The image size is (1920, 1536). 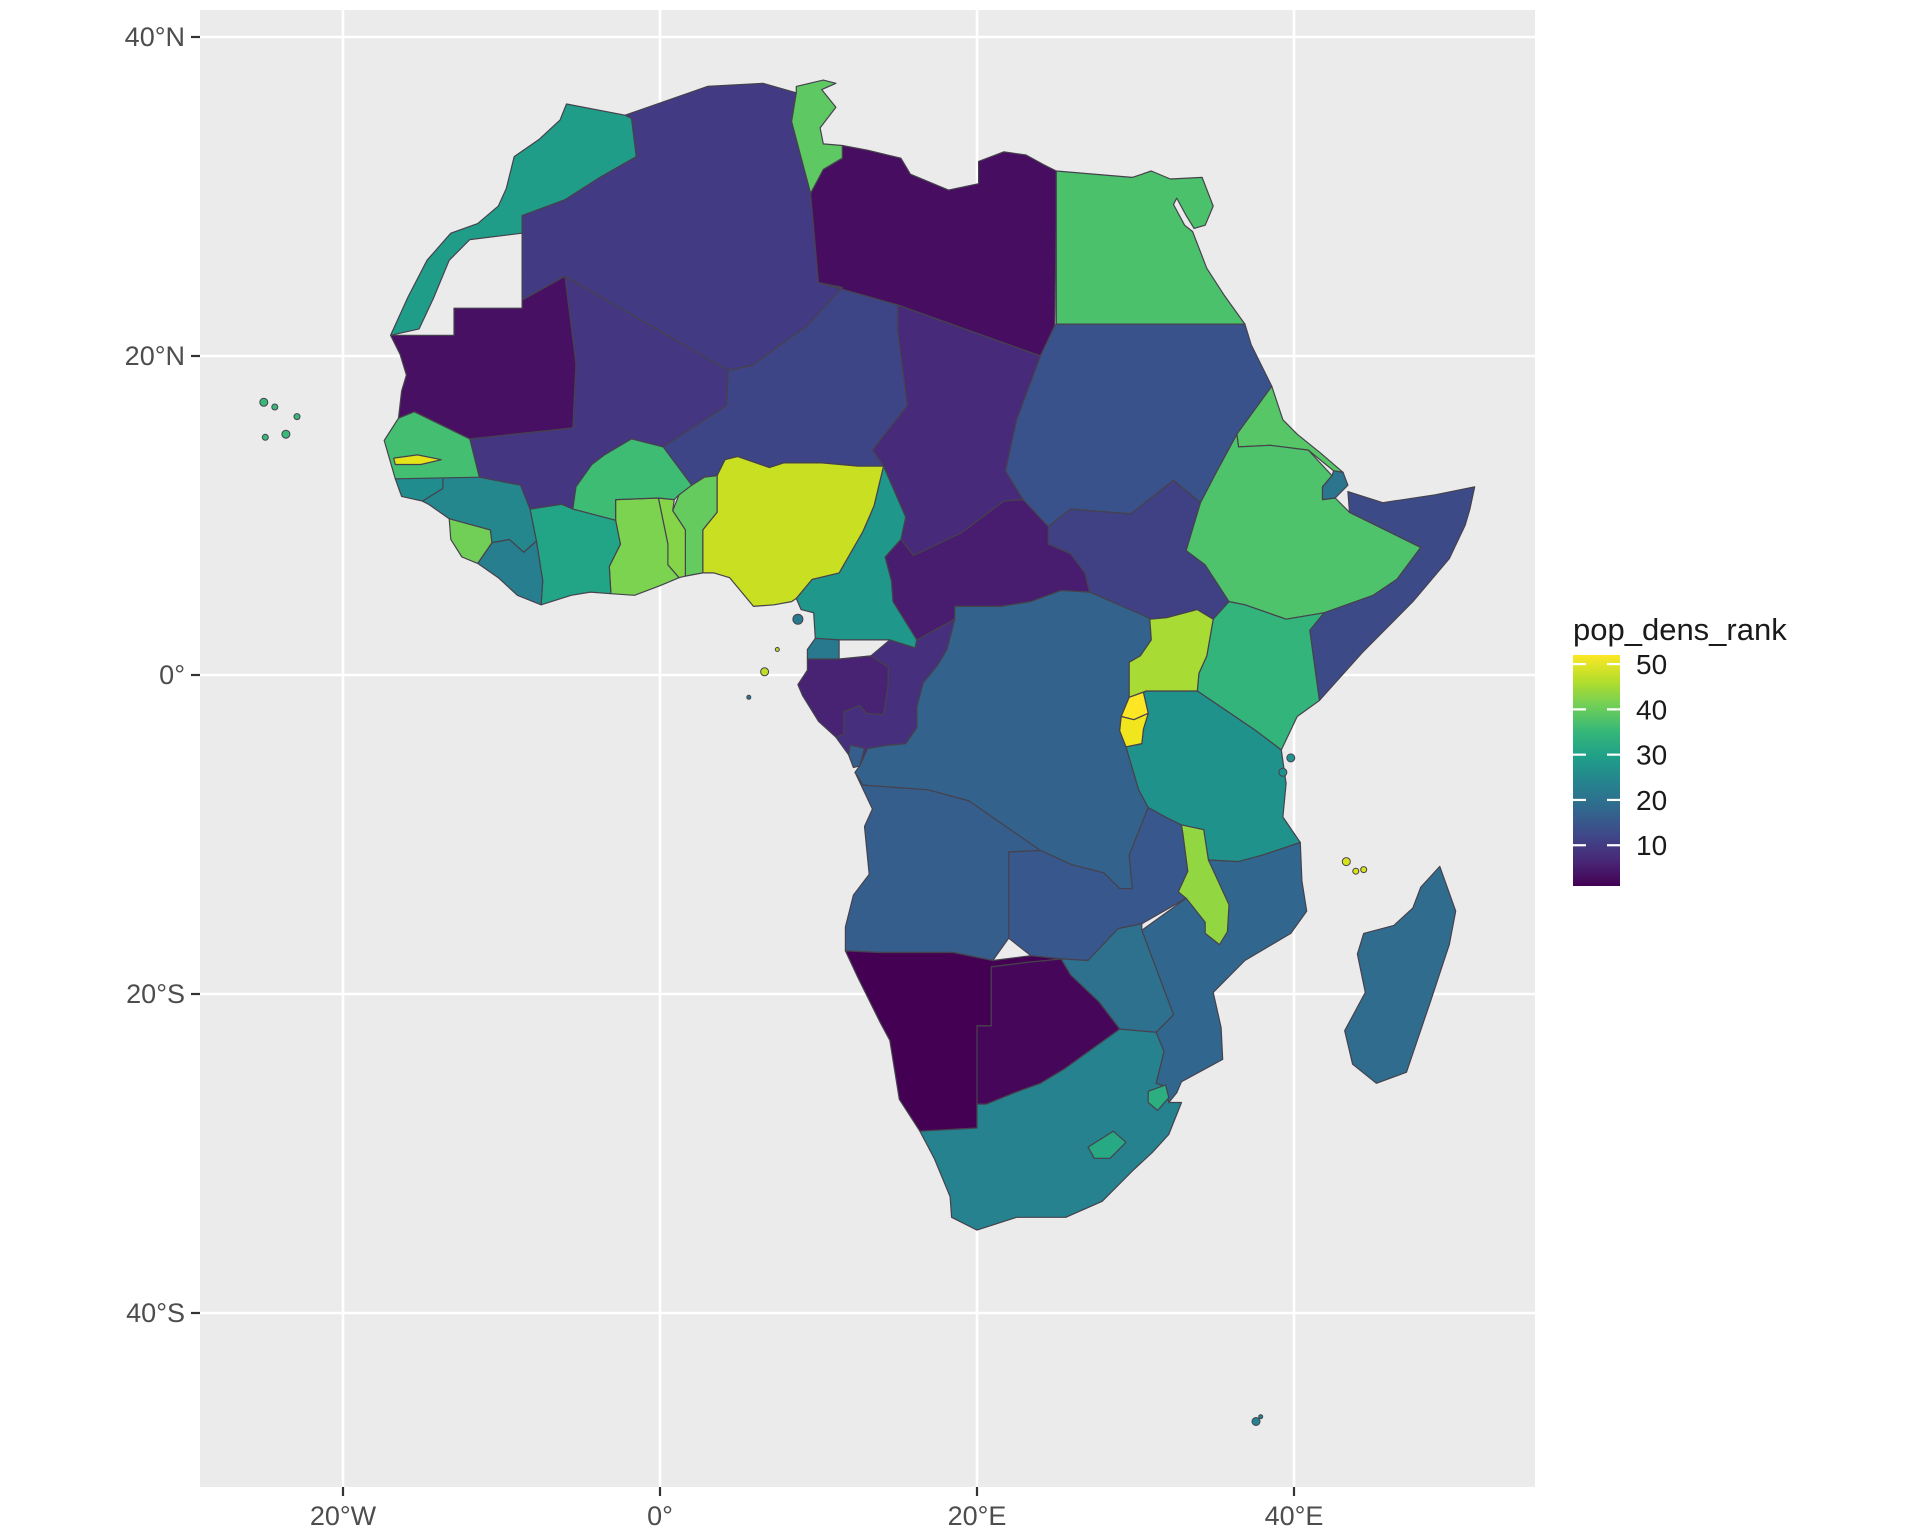 What do you see at coordinates (343, 1516) in the screenshot?
I see `x-axis-label: 20°W` at bounding box center [343, 1516].